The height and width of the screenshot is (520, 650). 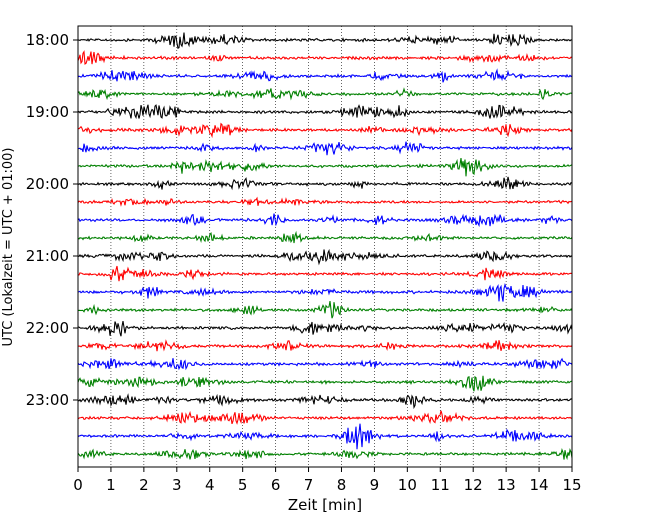 What do you see at coordinates (111, 485) in the screenshot?
I see `x-tick-label: 1` at bounding box center [111, 485].